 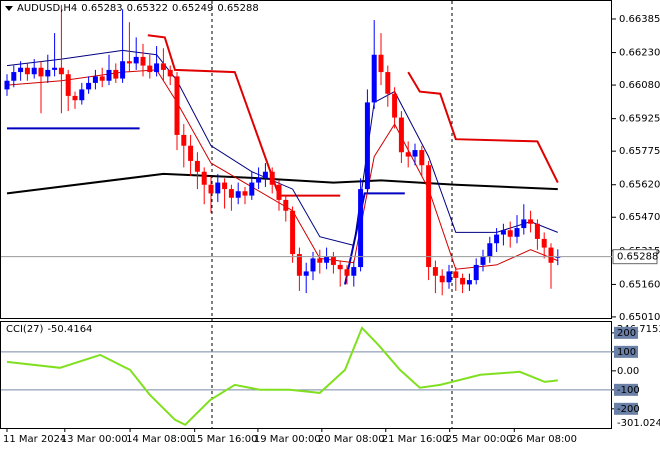 I want to click on low: 0.65249, so click(x=193, y=8).